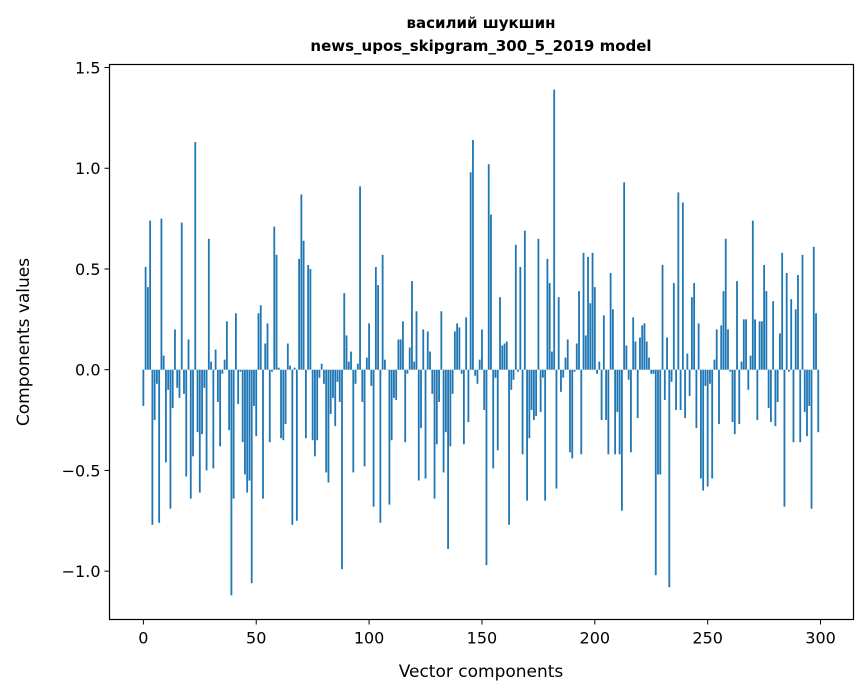 This screenshot has width=867, height=700. I want to click on y-tick-label: 0.0, so click(87, 370).